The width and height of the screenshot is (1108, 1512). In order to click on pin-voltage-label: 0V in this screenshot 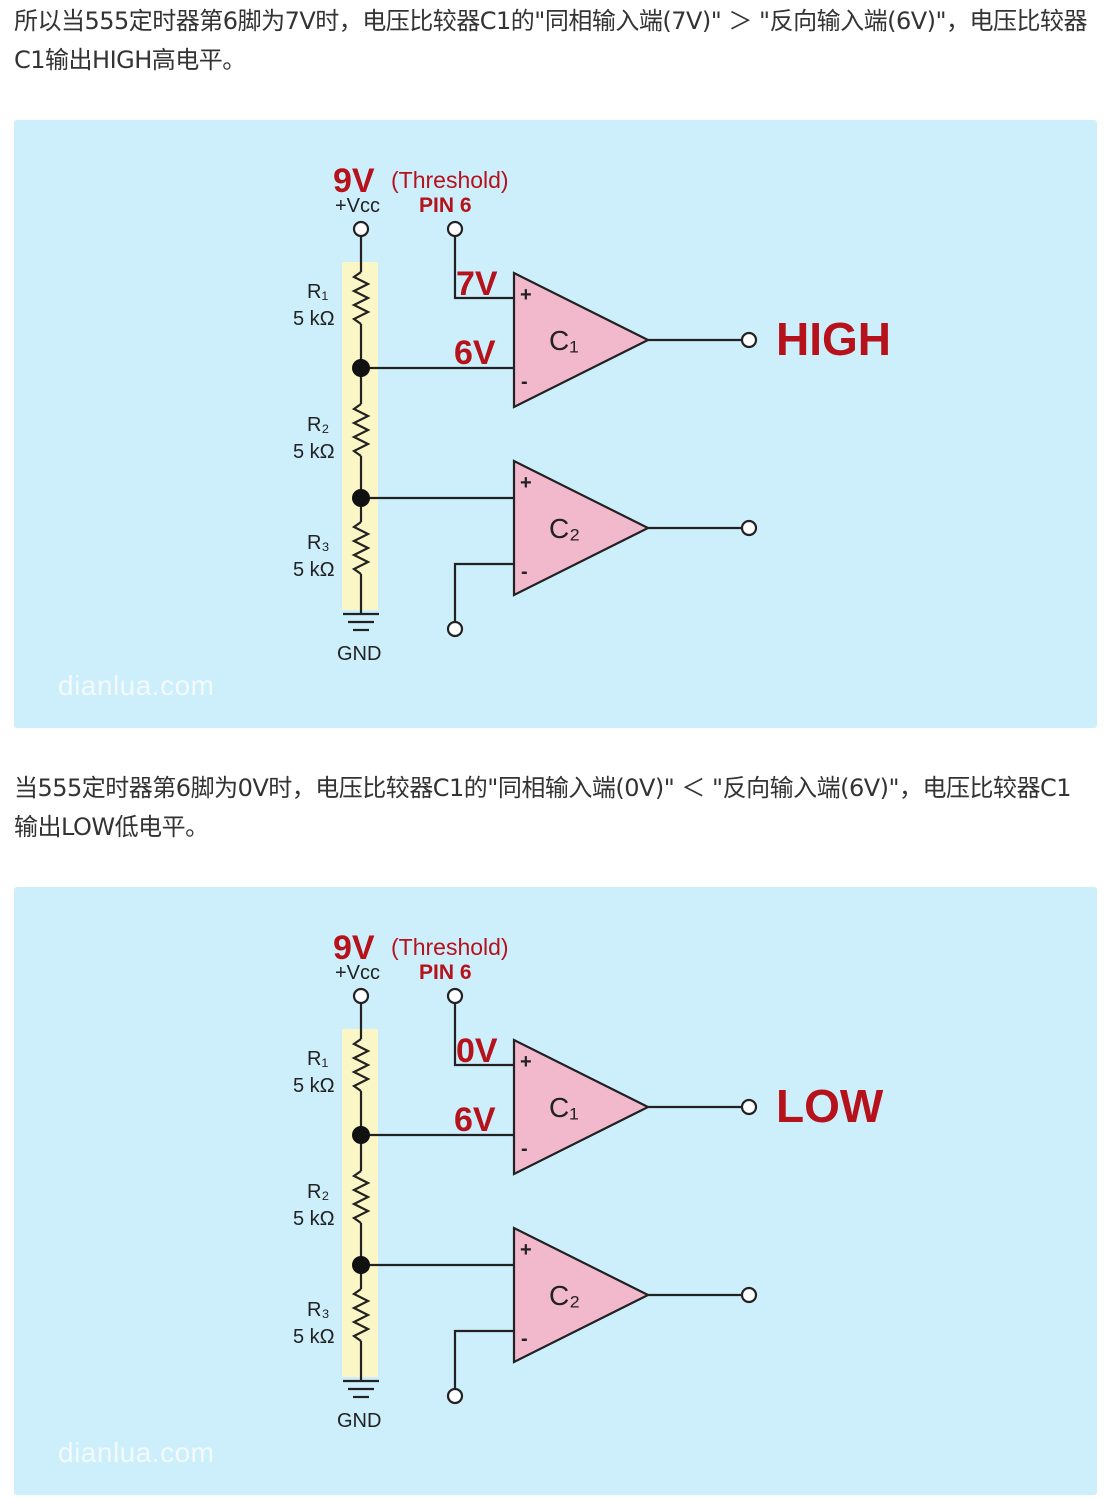, I will do `click(477, 1051)`.